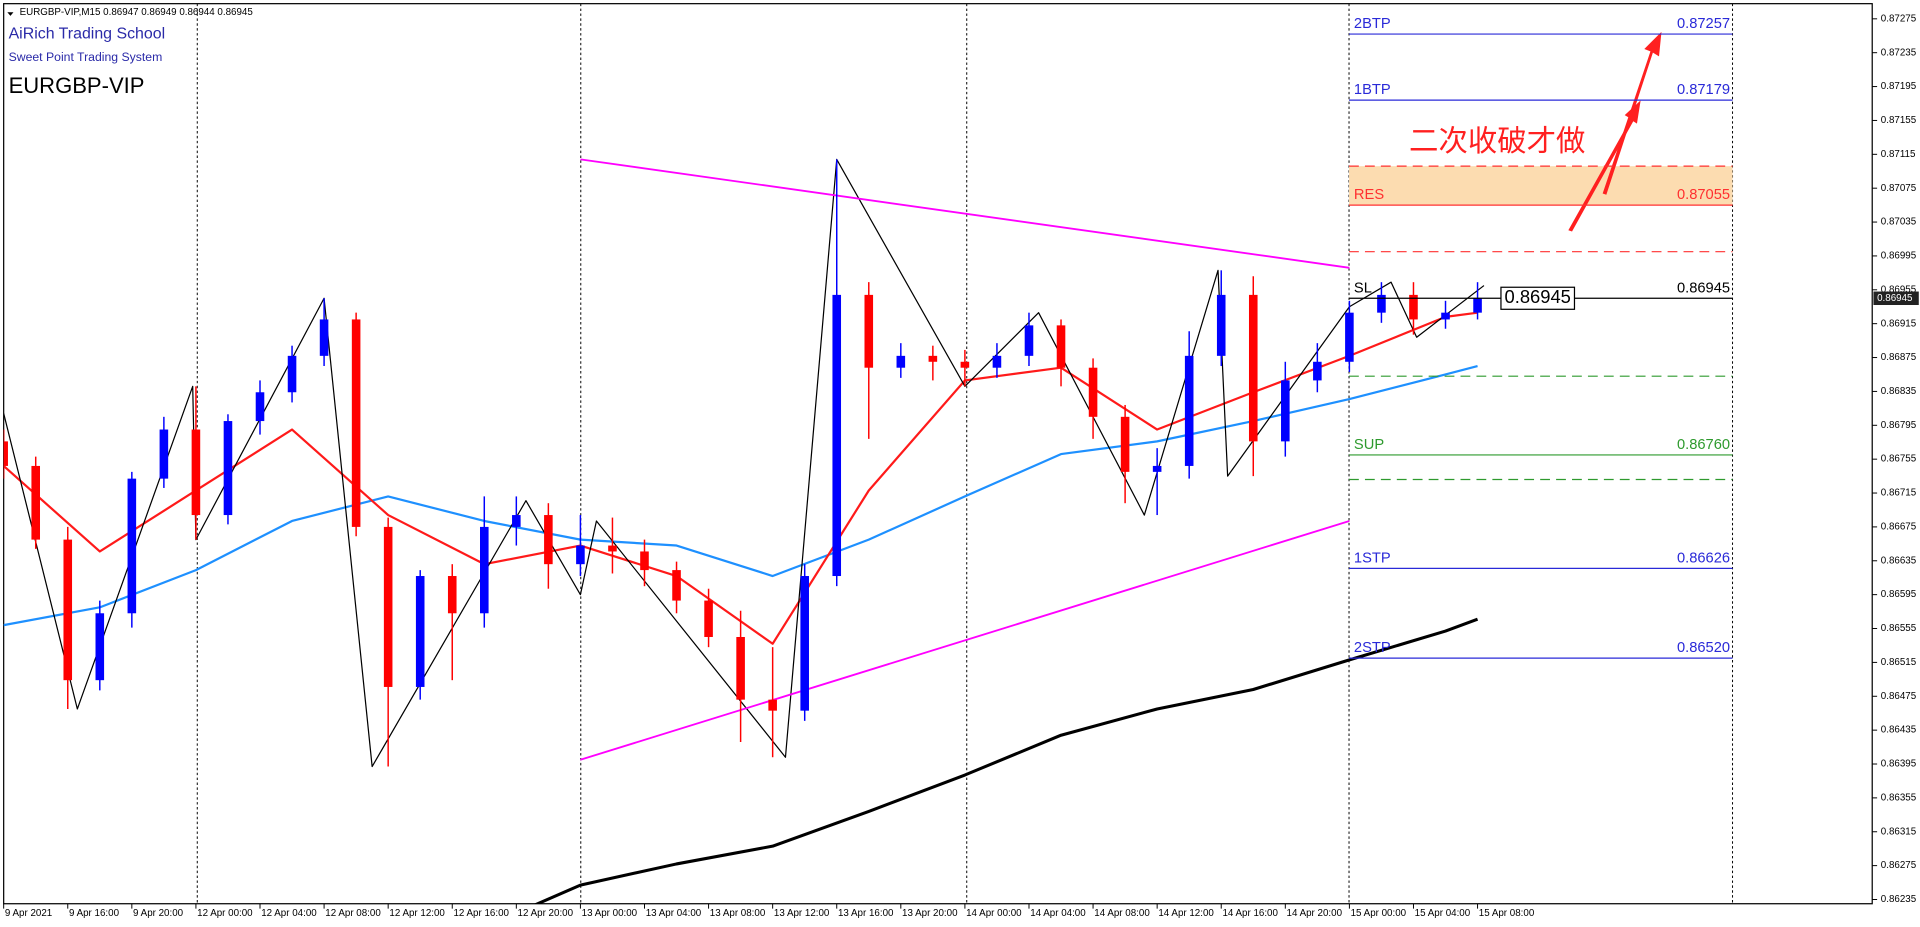 This screenshot has width=1920, height=927. What do you see at coordinates (1058, 913) in the screenshot?
I see `x-tick-label: 14 Apr 04:00` at bounding box center [1058, 913].